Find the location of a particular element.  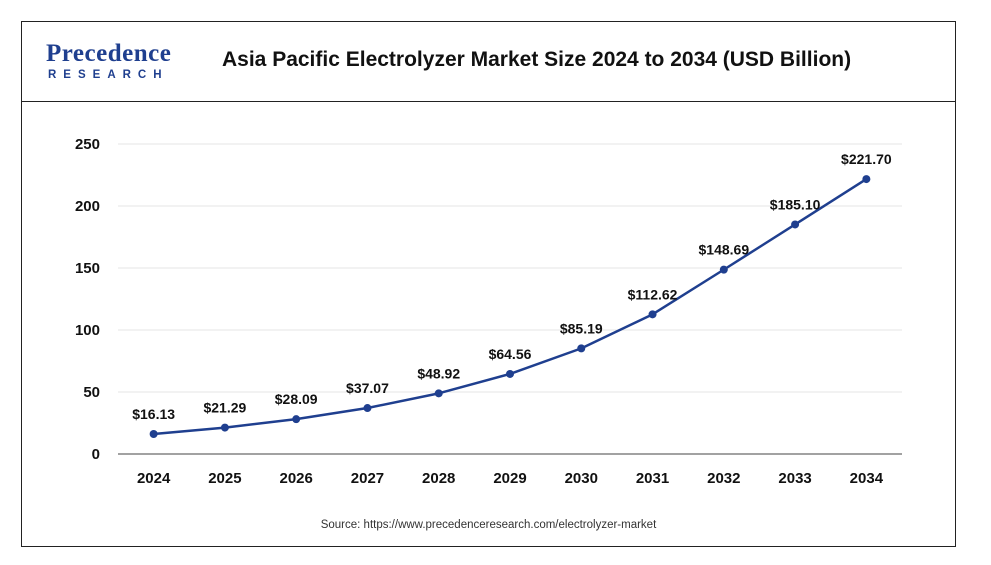

data-label: $85.19 is located at coordinates (581, 328).